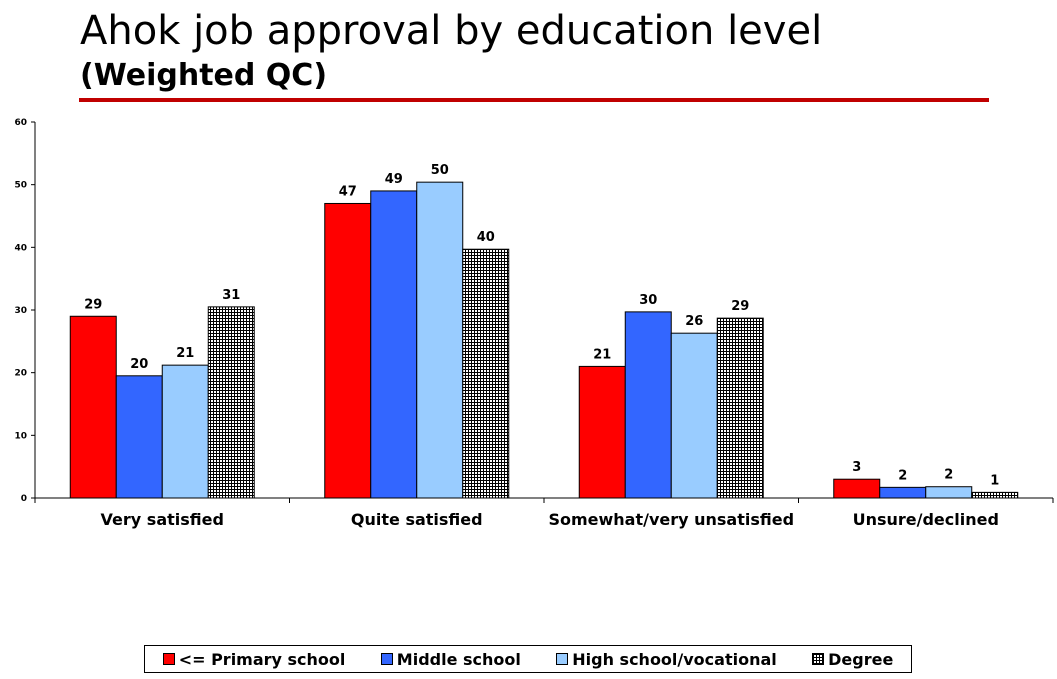  I want to click on legend-label: Degree, so click(861, 659).